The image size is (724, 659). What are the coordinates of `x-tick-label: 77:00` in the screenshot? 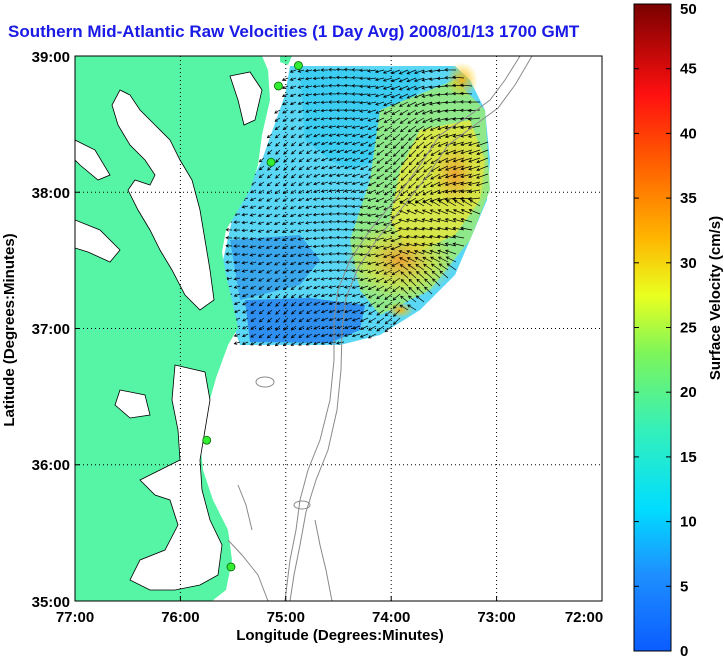 It's located at (75, 617).